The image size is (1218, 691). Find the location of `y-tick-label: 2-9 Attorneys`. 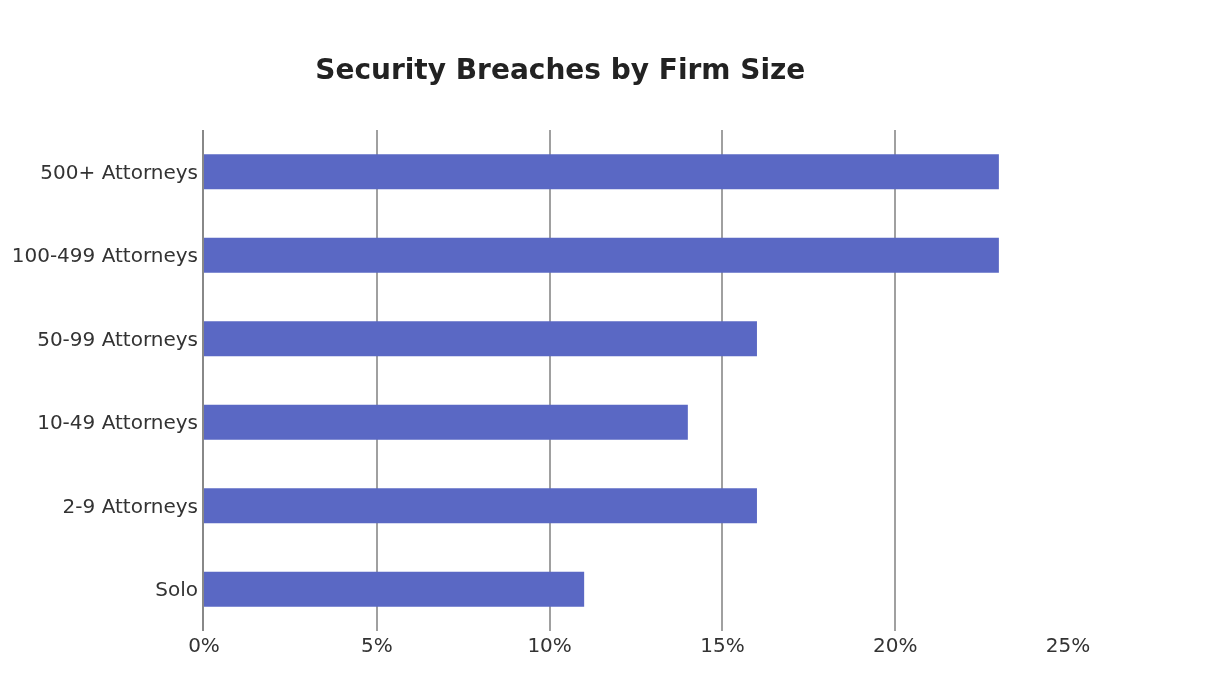

y-tick-label: 2-9 Attorneys is located at coordinates (130, 505).